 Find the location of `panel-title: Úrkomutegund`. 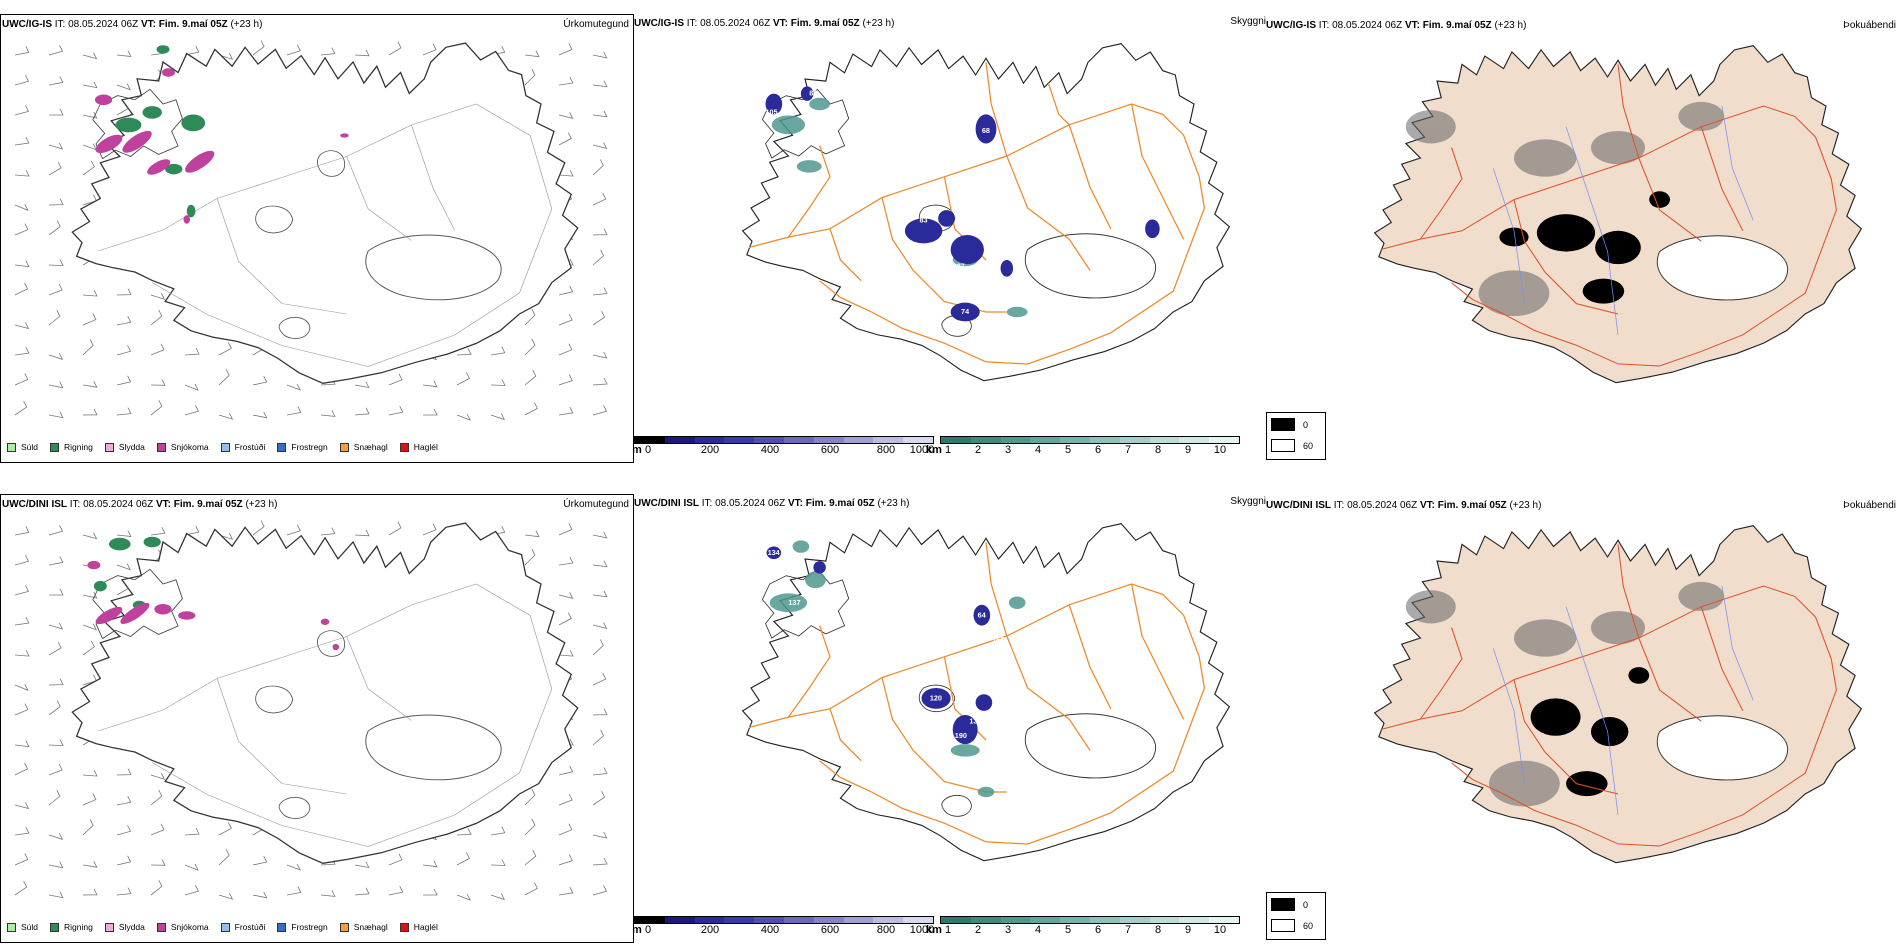

panel-title: Úrkomutegund is located at coordinates (596, 504).